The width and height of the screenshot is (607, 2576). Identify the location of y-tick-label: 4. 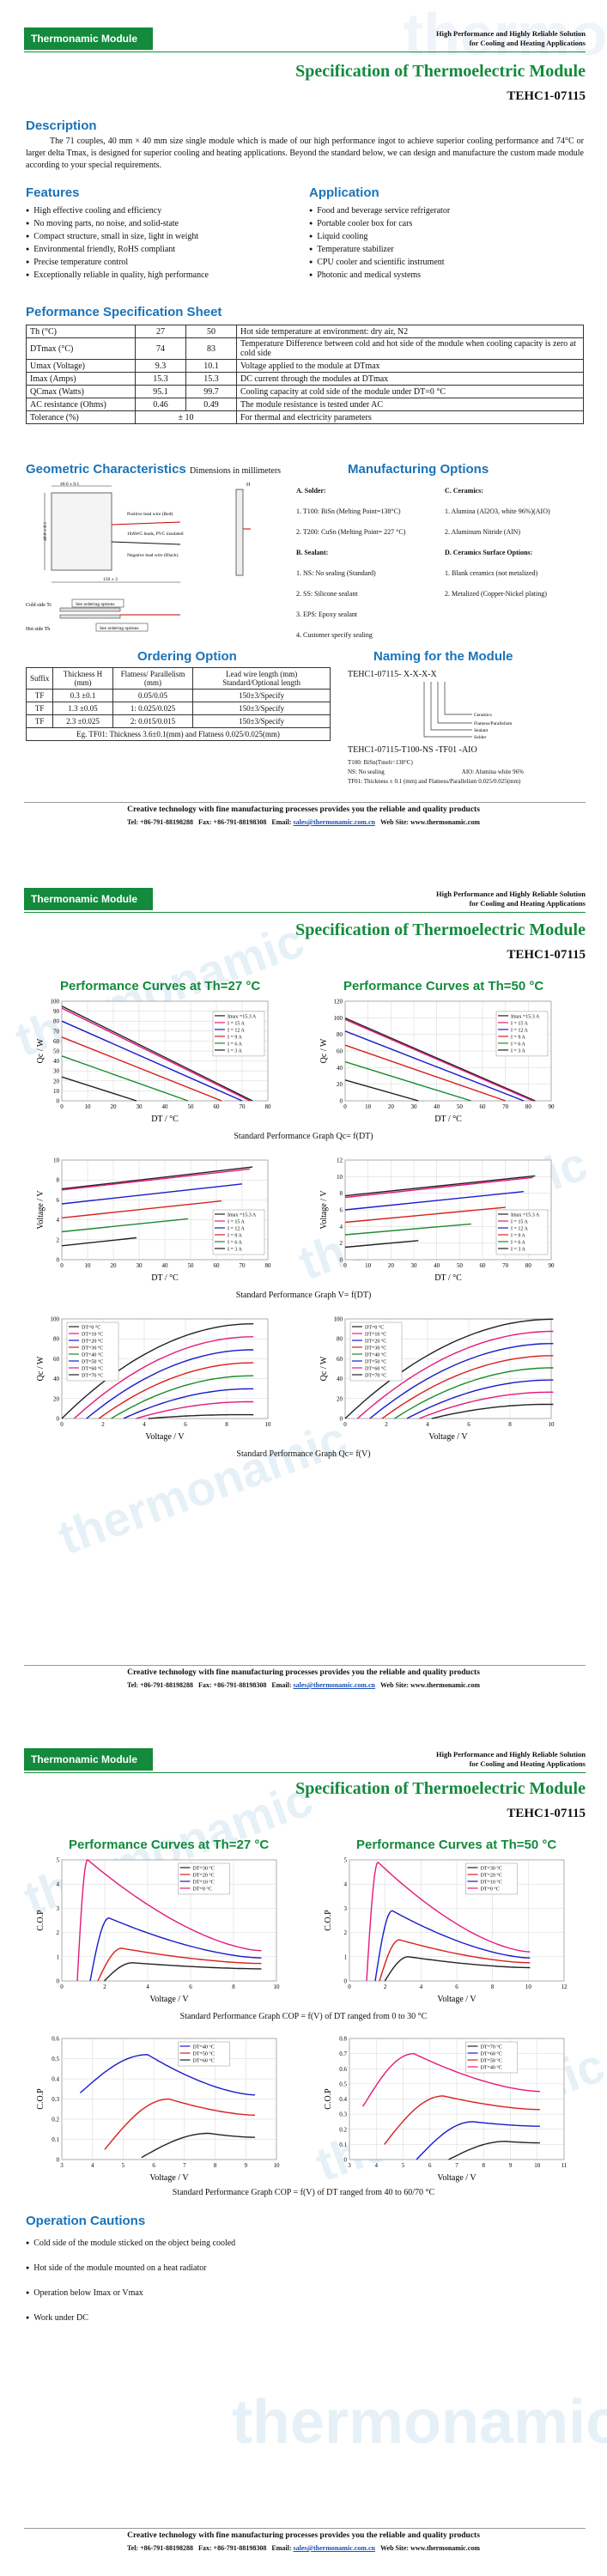
(58, 1885).